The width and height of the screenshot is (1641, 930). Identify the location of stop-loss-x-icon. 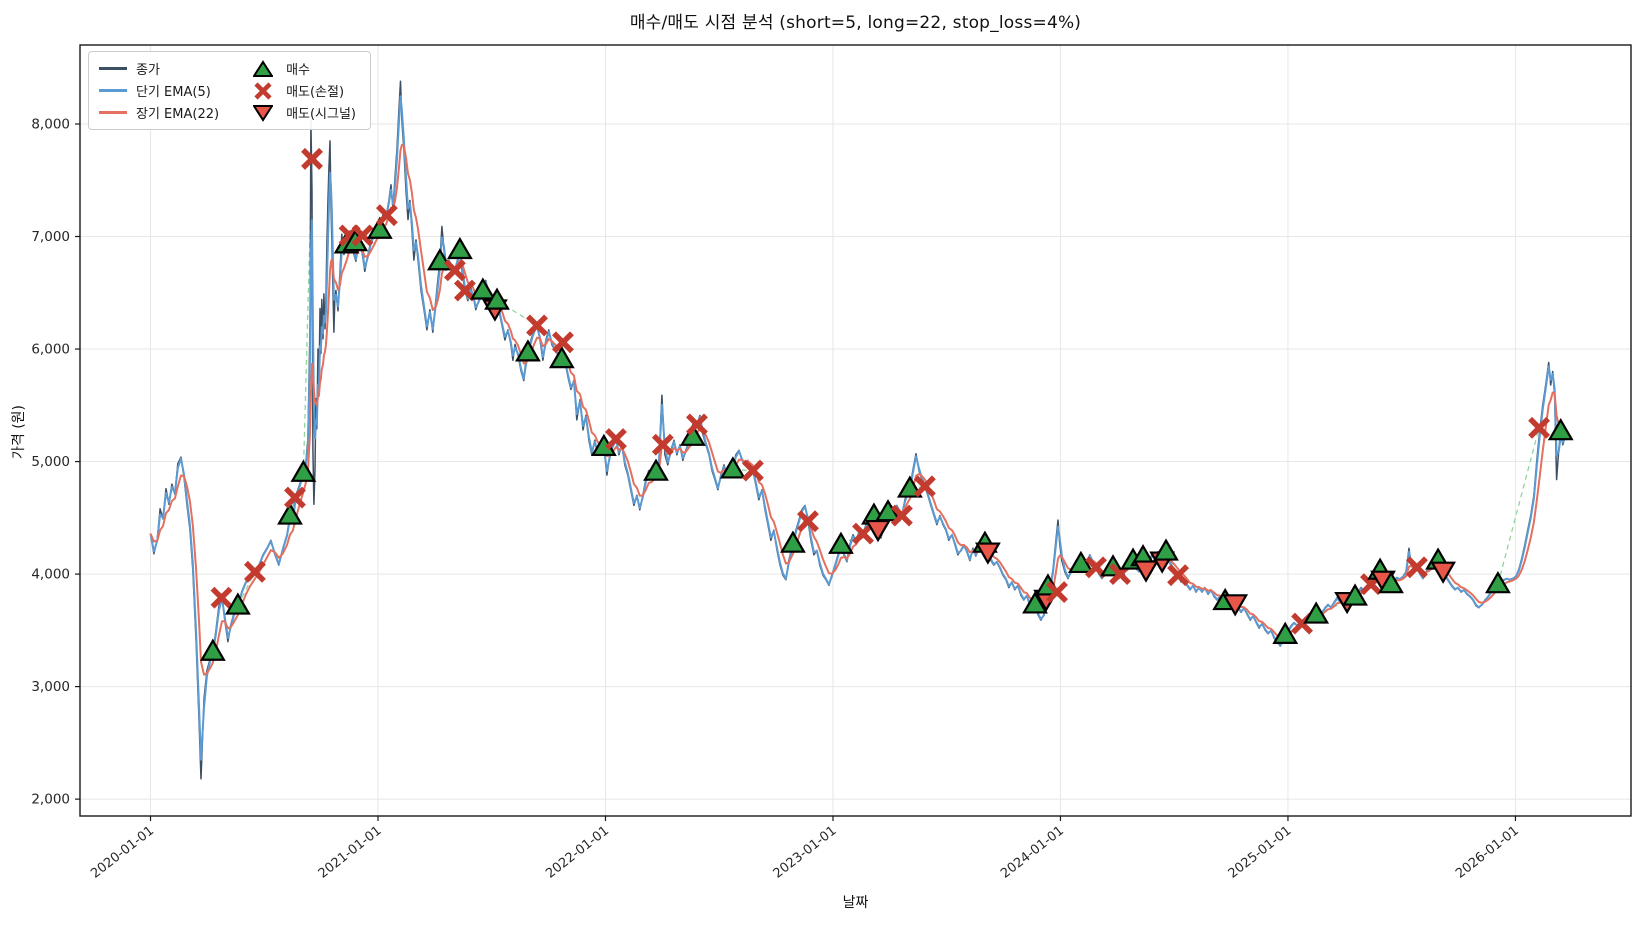
(263, 90).